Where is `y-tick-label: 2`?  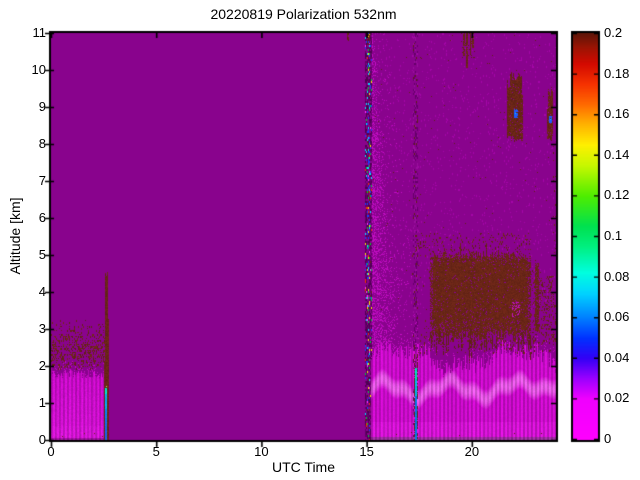 y-tick-label: 2 is located at coordinates (42, 365).